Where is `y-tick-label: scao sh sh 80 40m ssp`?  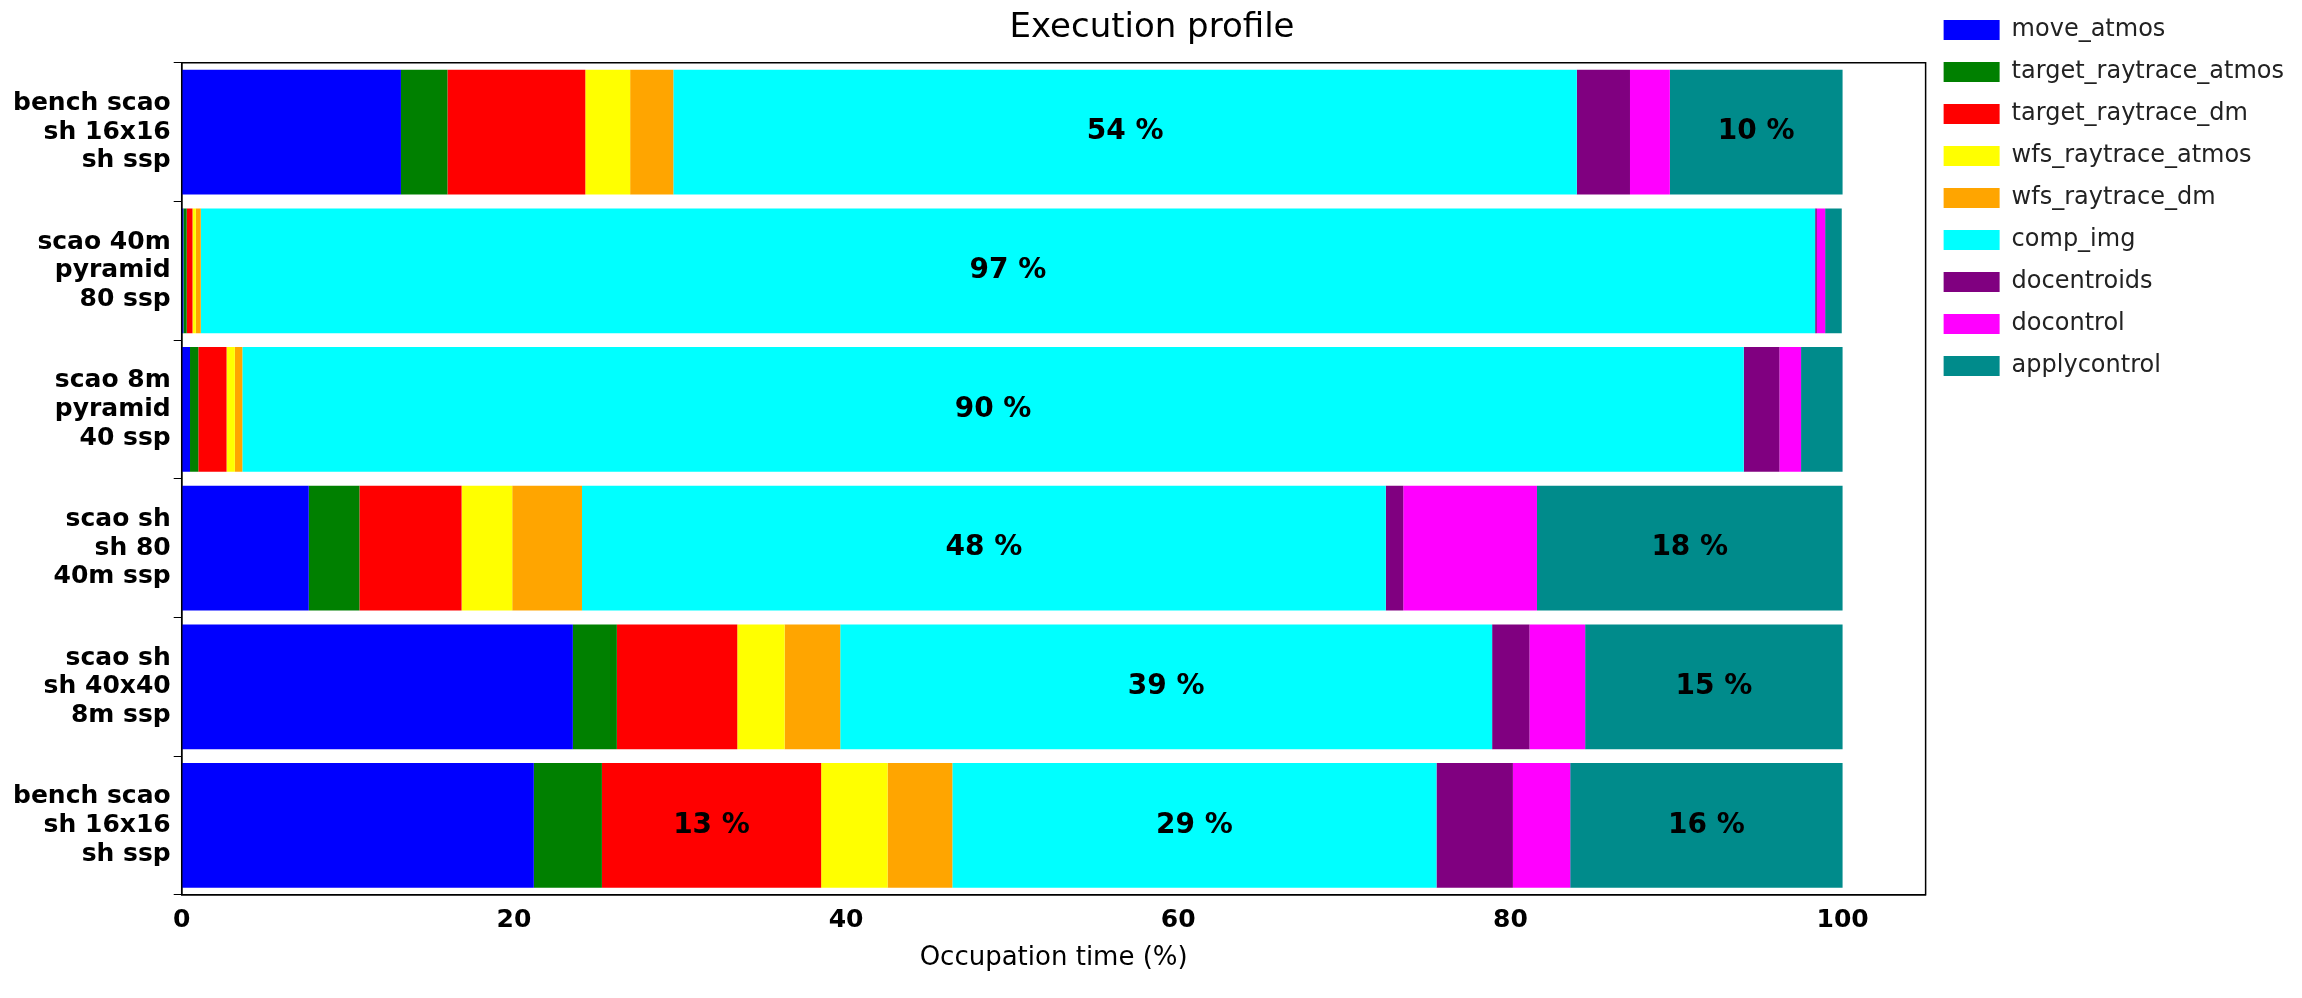
y-tick-label: scao sh sh 80 40m ssp is located at coordinates (112, 546).